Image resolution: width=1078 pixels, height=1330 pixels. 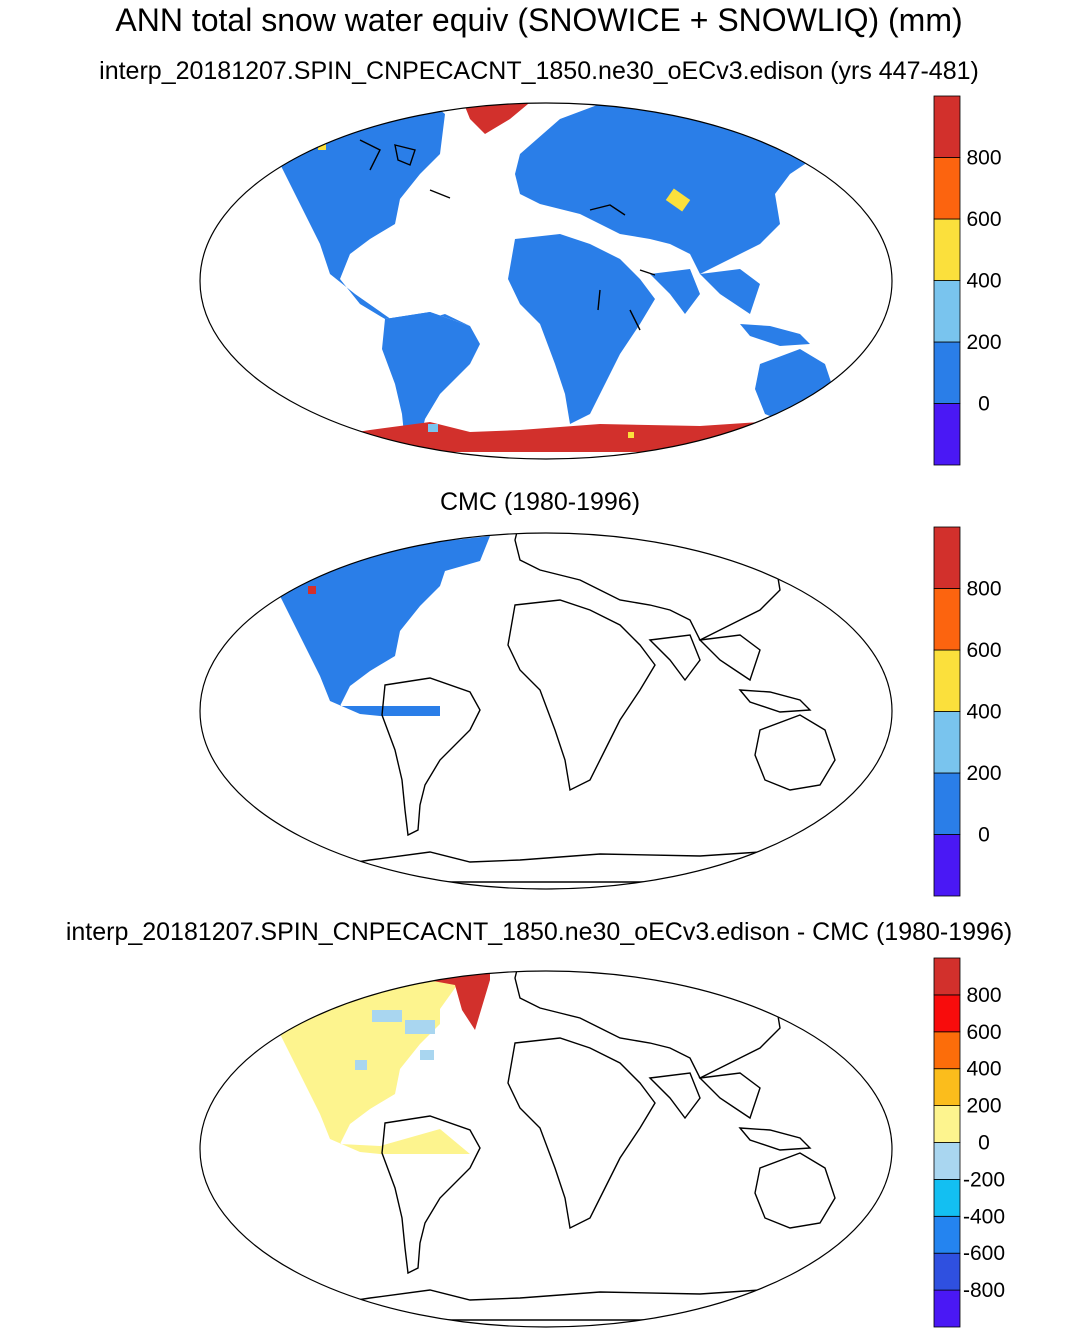 I want to click on colorbar-3: -800 -600 -400 -200 0 200 400 600 800, so click(x=969, y=1142).